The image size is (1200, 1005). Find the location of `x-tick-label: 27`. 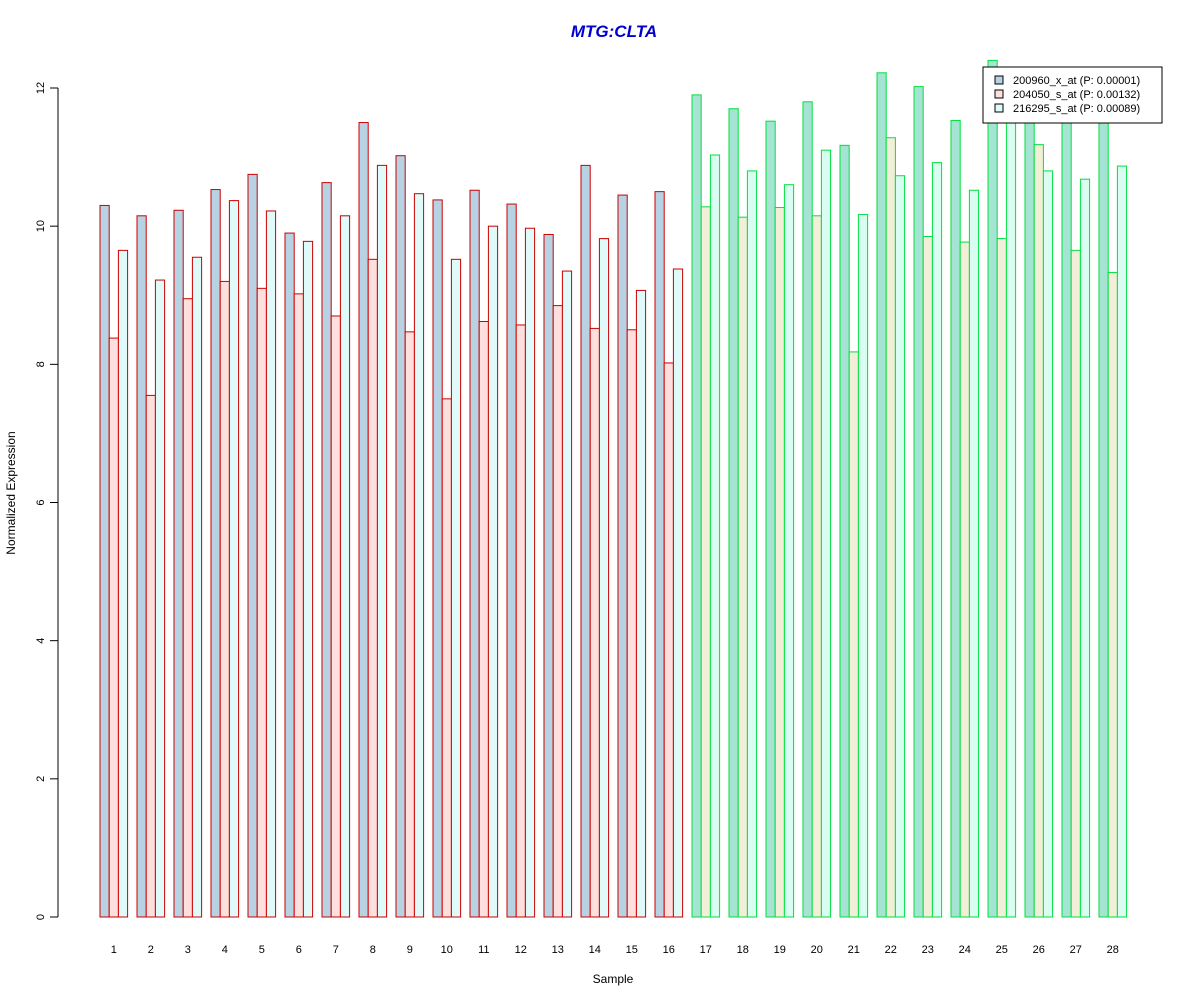

x-tick-label: 27 is located at coordinates (1076, 950).